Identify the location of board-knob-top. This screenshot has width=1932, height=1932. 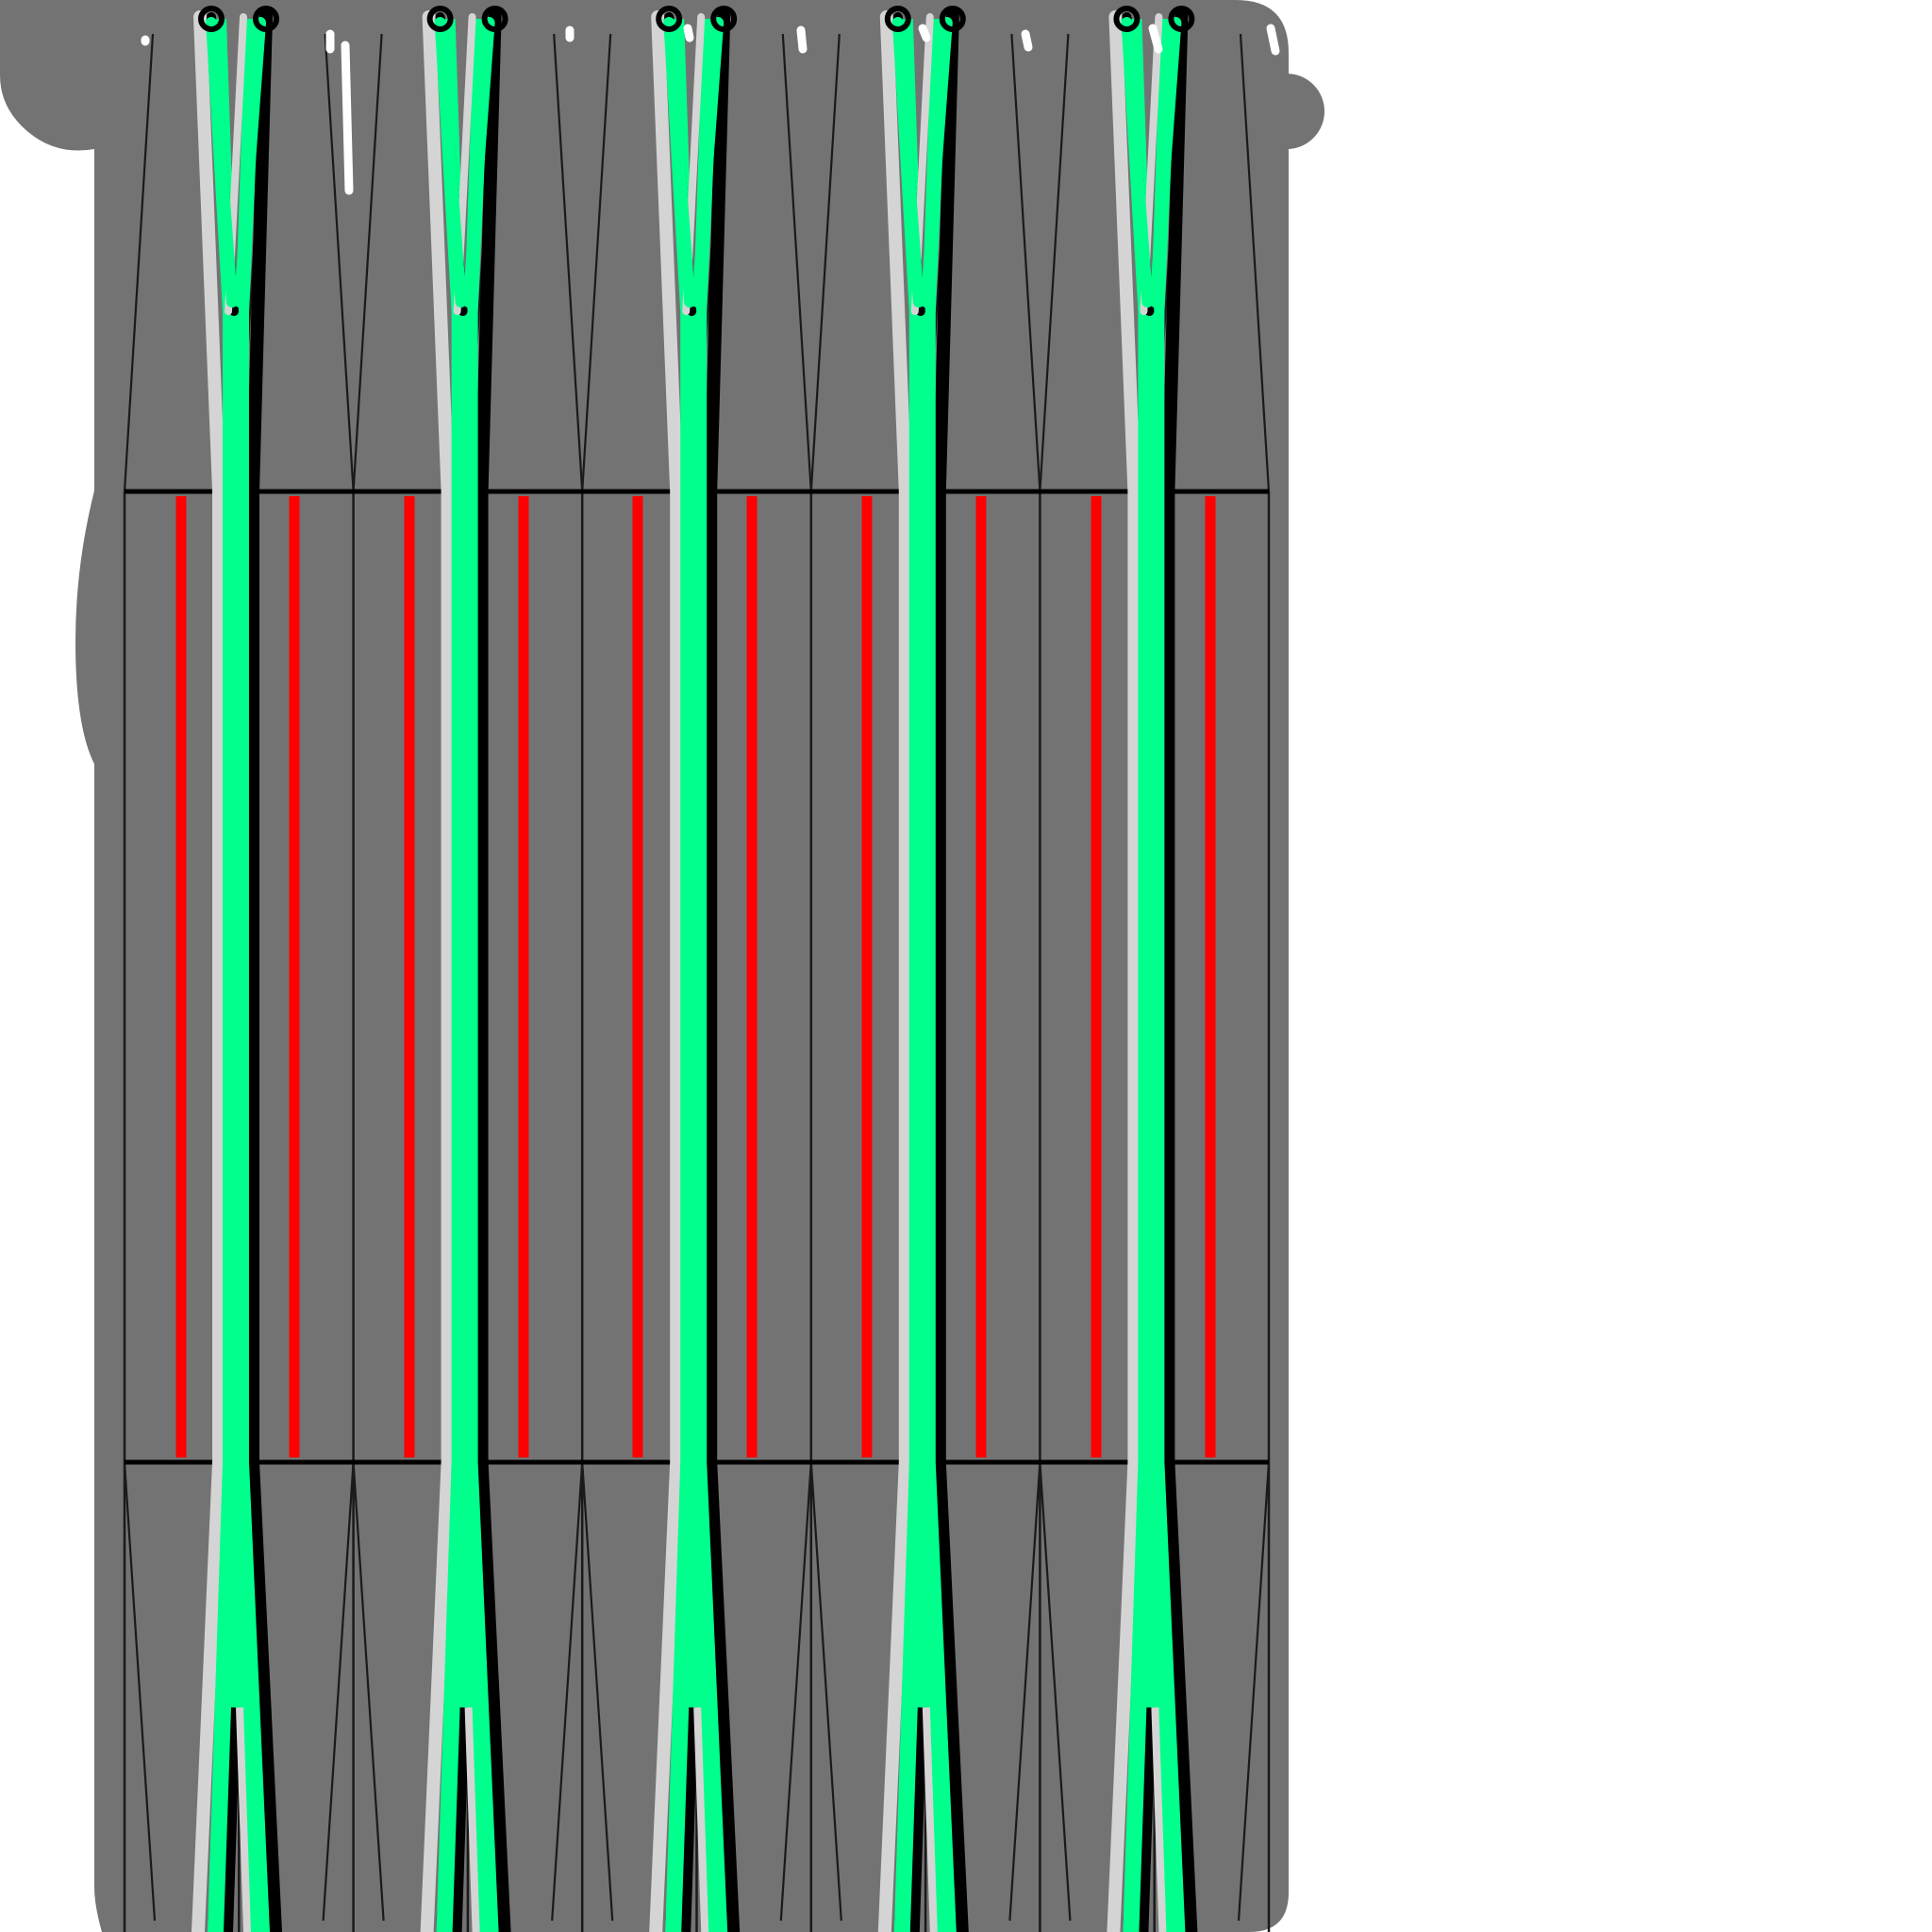
(1233, 26).